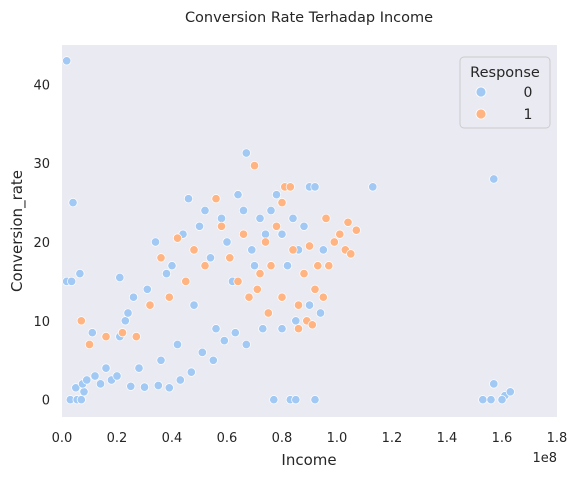 This screenshot has height=481, width=577. What do you see at coordinates (447, 438) in the screenshot?
I see `x-tick-label: 1.4` at bounding box center [447, 438].